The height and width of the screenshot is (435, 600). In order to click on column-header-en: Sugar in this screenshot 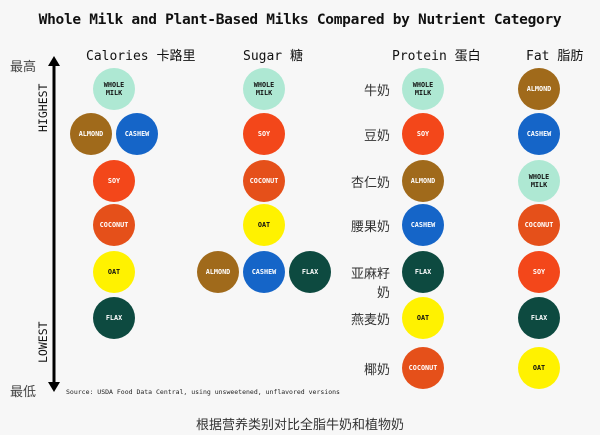, I will do `click(263, 56)`.